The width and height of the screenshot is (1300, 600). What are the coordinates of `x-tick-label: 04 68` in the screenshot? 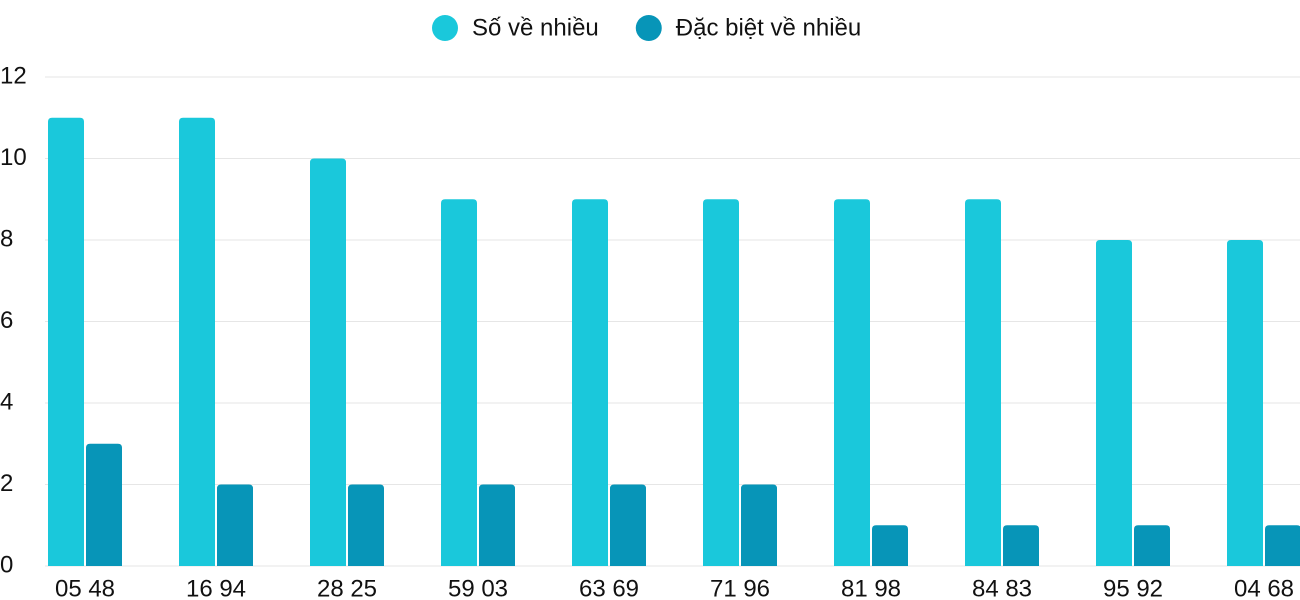 It's located at (1264, 587).